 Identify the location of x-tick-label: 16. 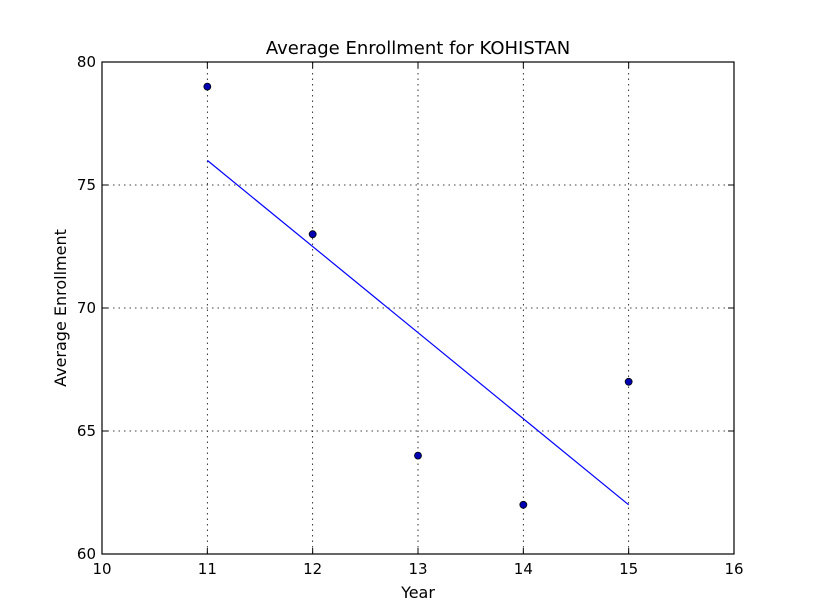
(733, 569).